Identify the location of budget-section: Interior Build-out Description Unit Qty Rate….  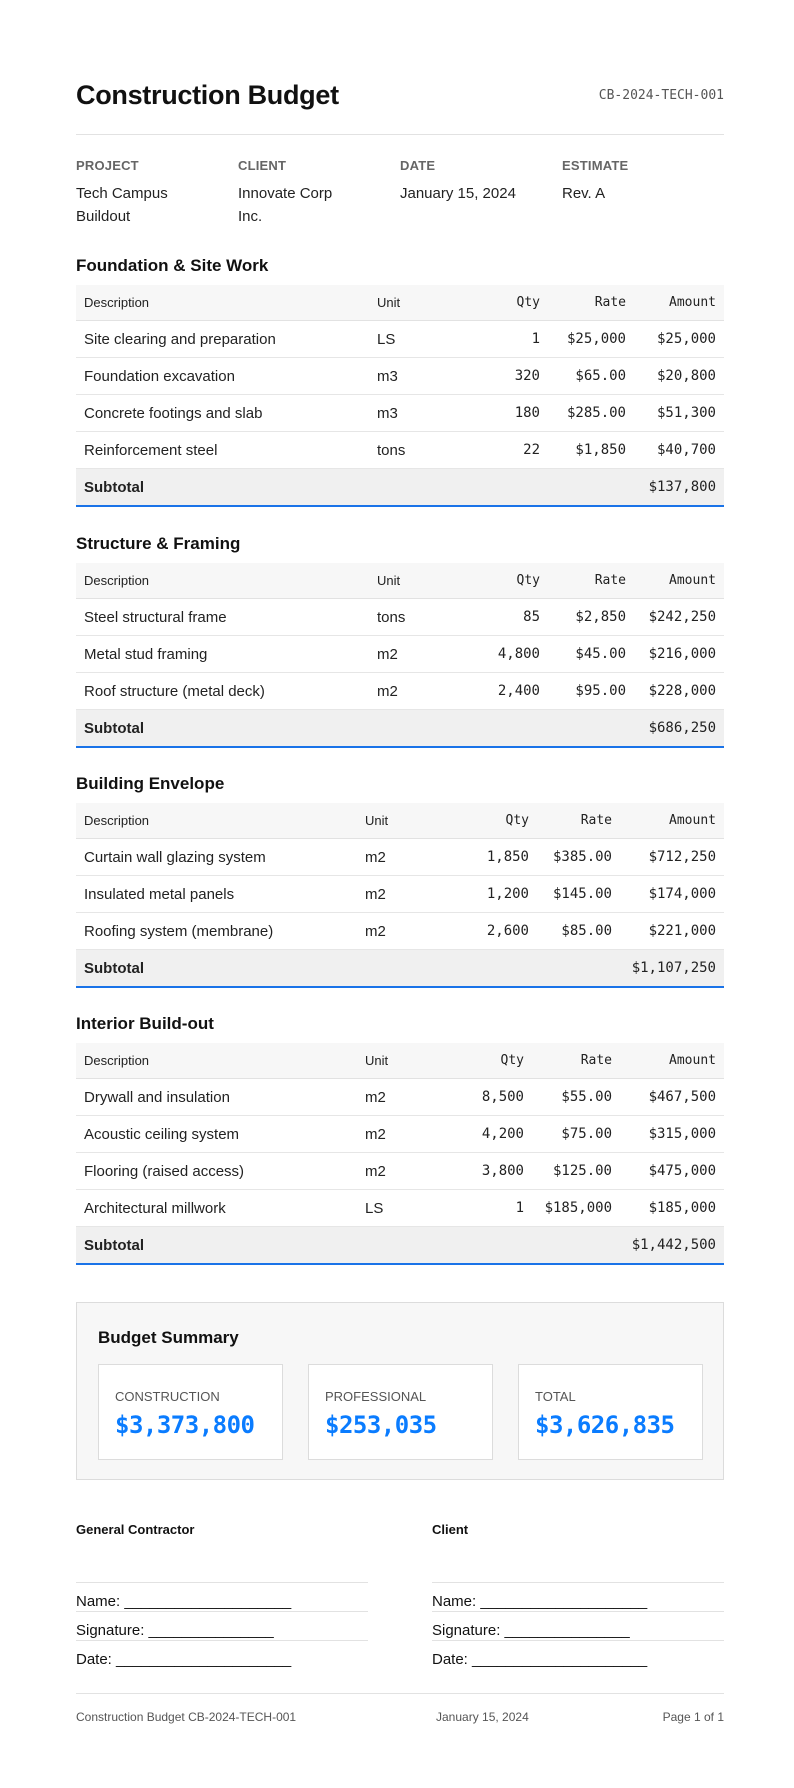
(400, 1140).